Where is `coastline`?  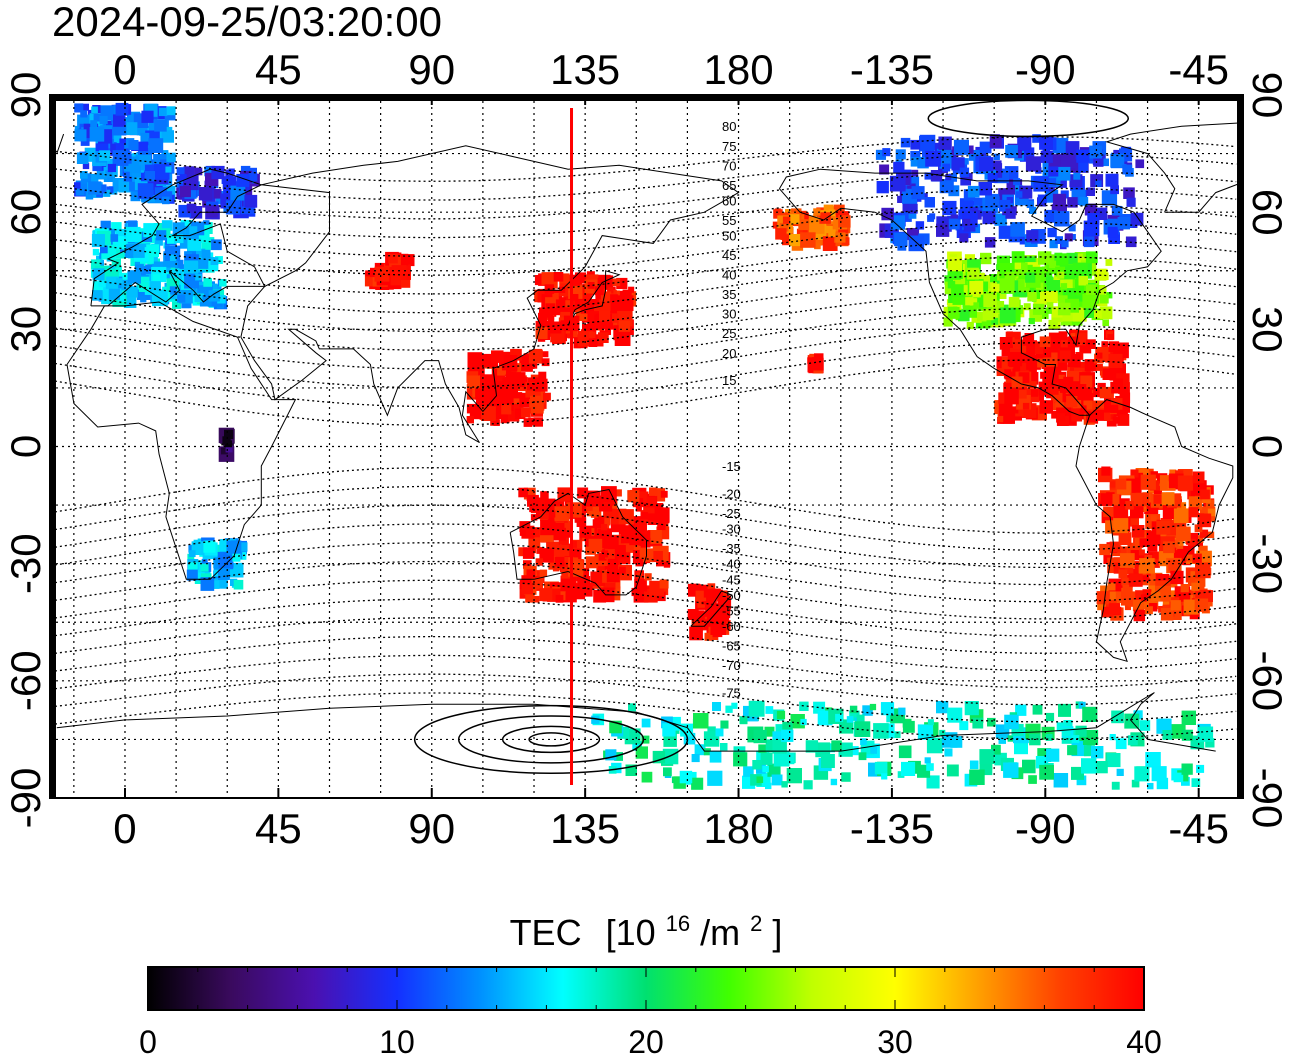 coastline is located at coordinates (578, 542).